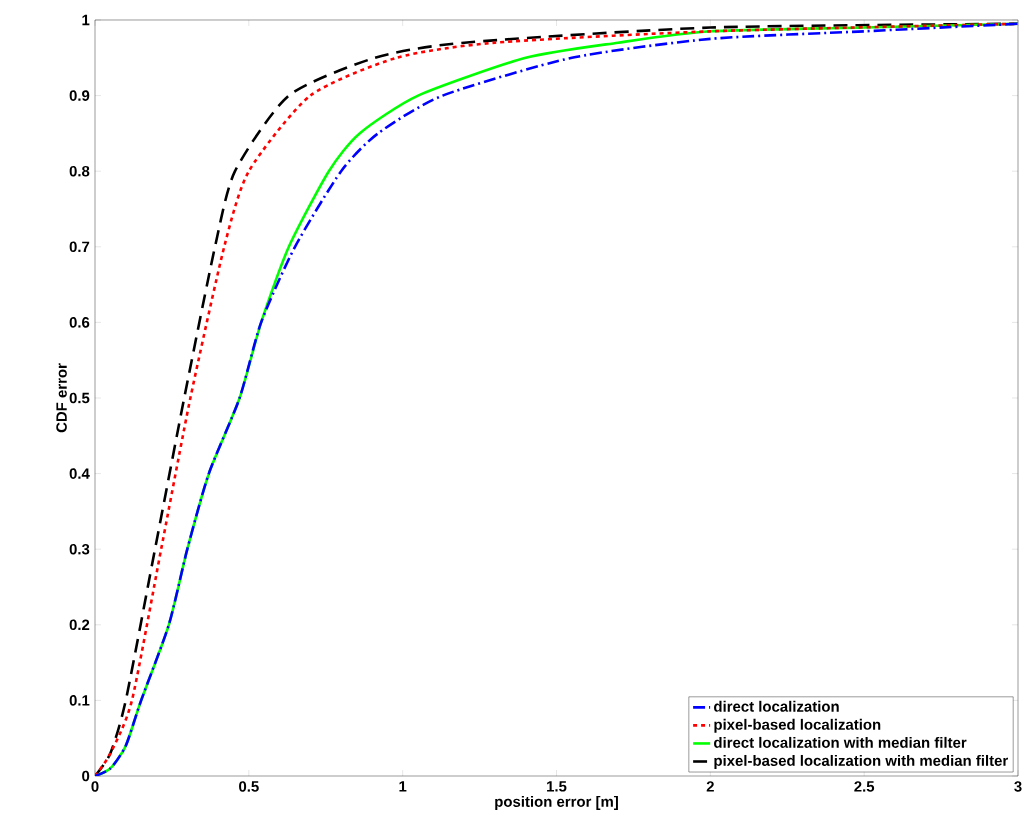  What do you see at coordinates (79, 398) in the screenshot?
I see `y-tick-label: 0.5` at bounding box center [79, 398].